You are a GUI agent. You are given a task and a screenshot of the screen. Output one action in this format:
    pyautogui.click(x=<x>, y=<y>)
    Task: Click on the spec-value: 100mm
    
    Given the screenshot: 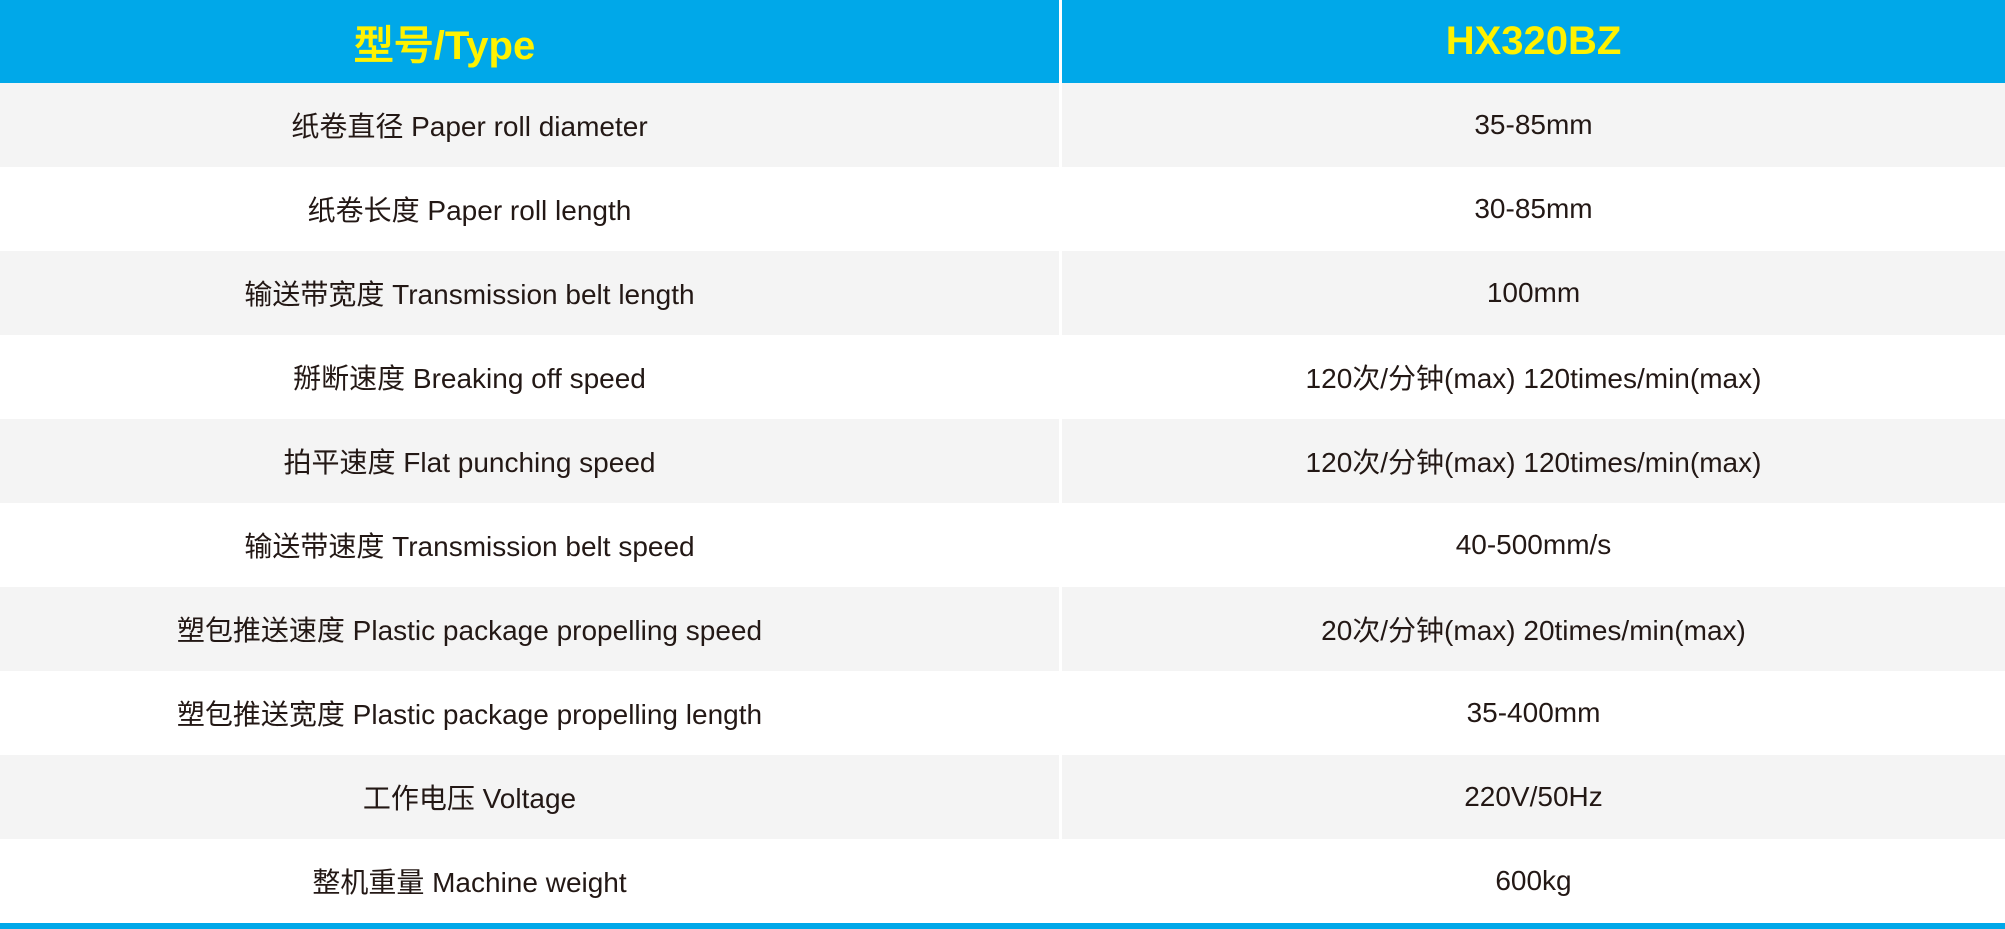 What is the action you would take?
    pyautogui.click(x=1533, y=292)
    